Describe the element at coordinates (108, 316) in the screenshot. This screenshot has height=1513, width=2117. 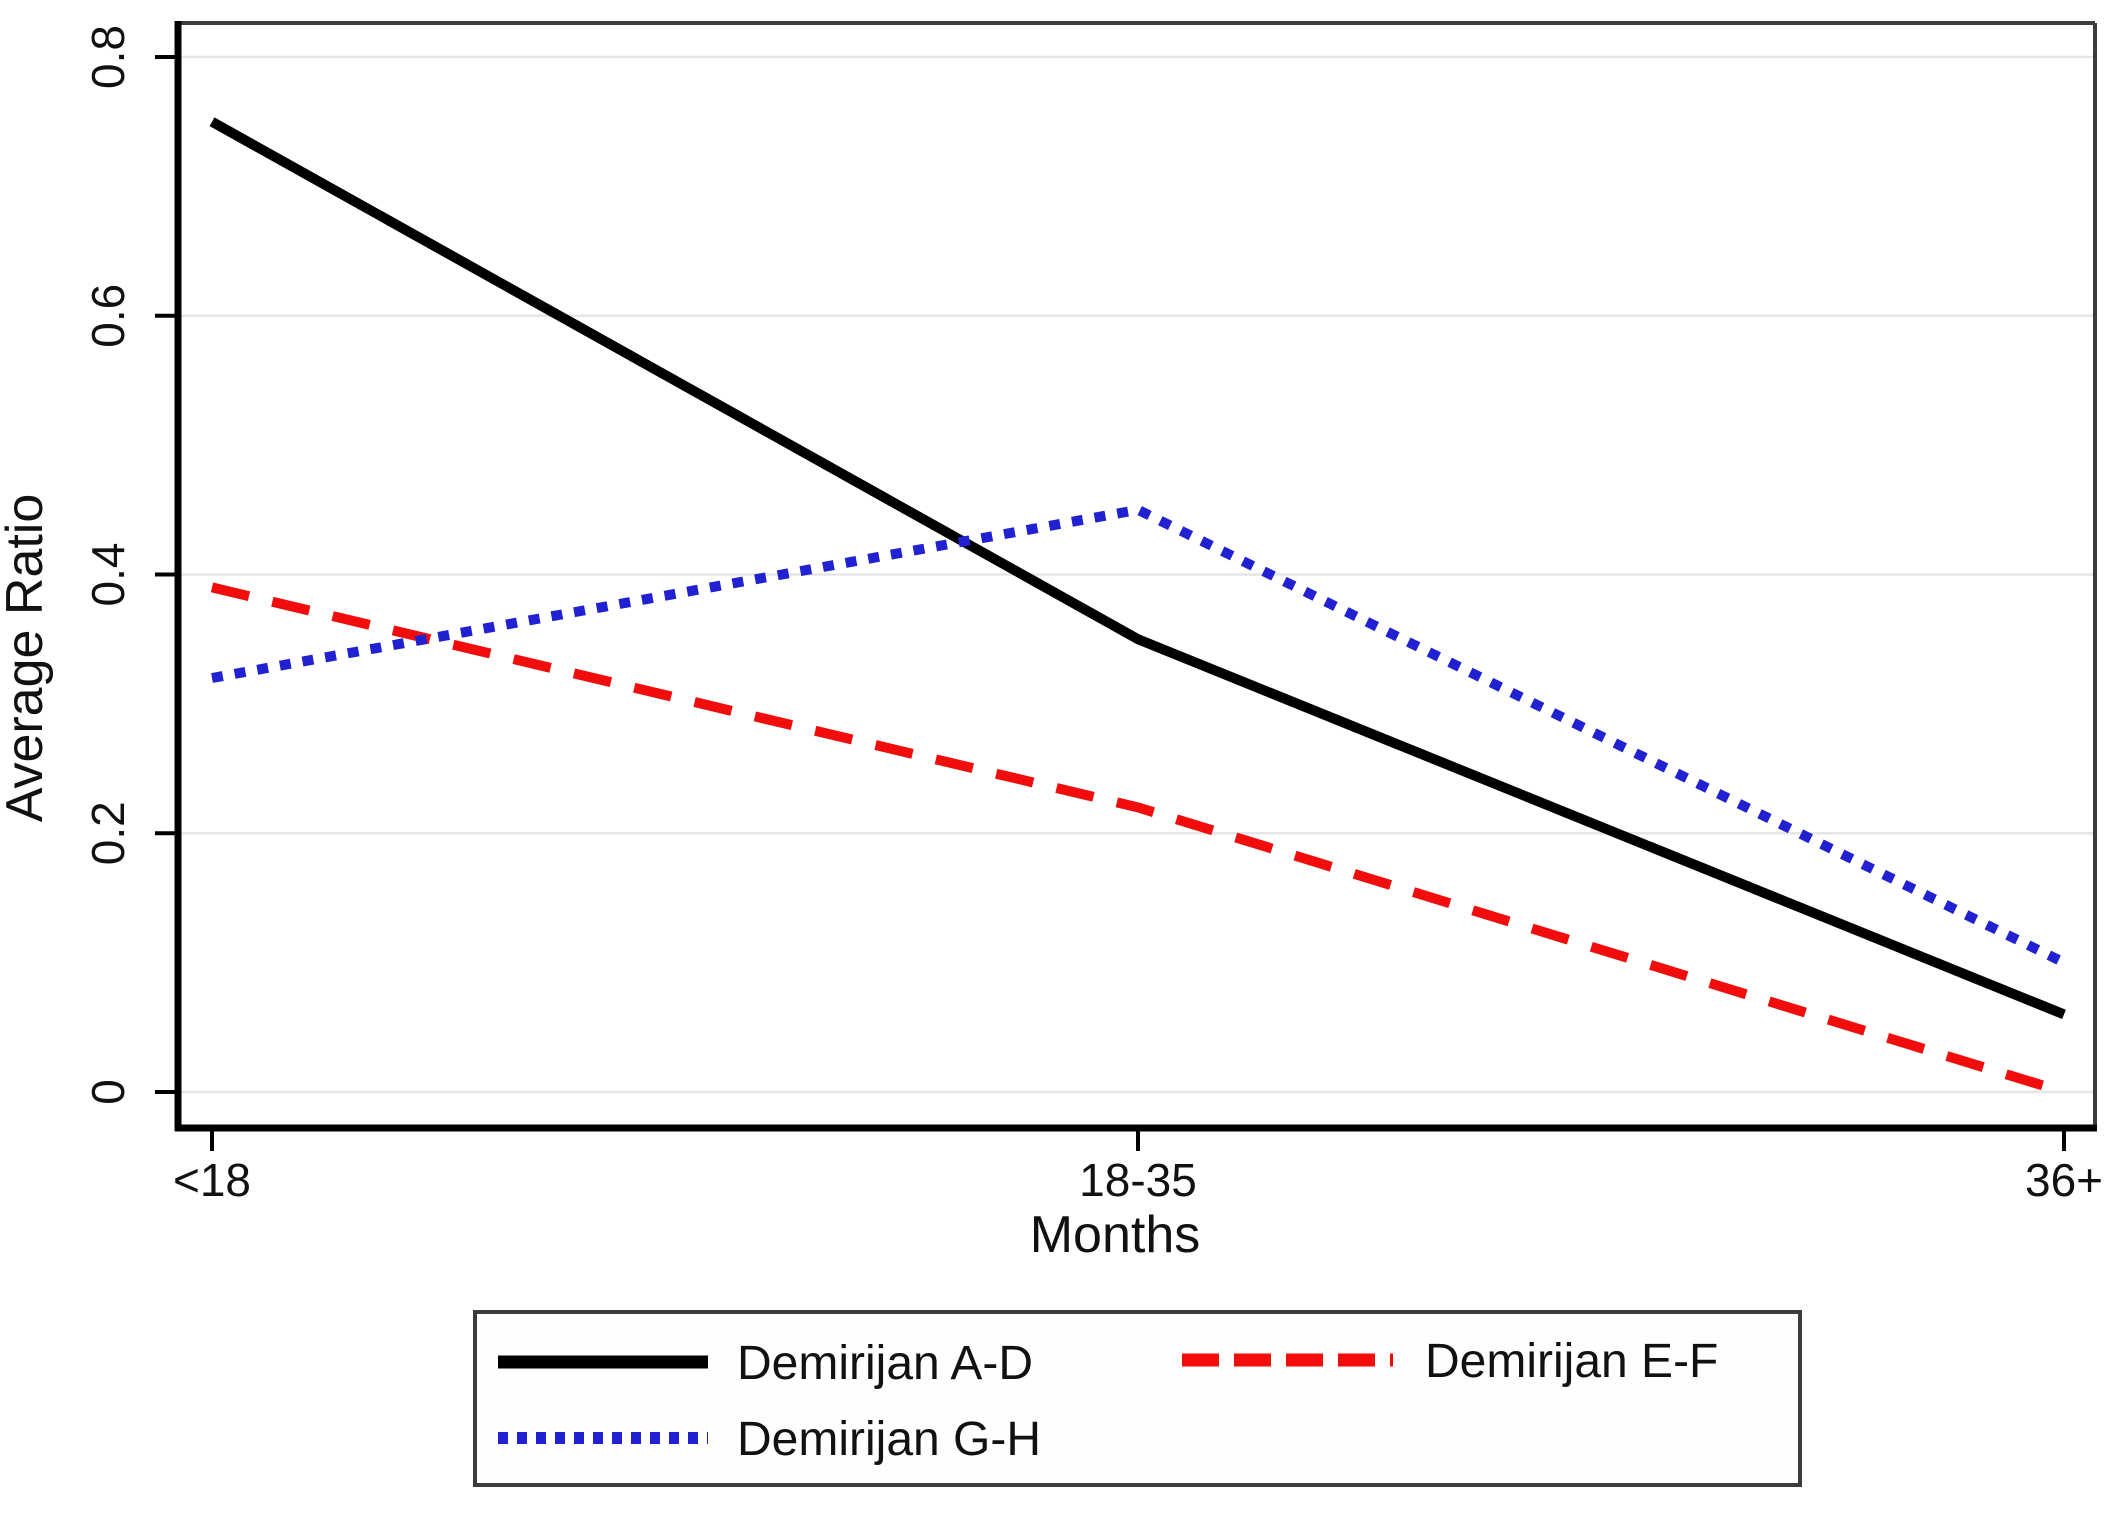
I see `y-tick-label: 0.6` at that location.